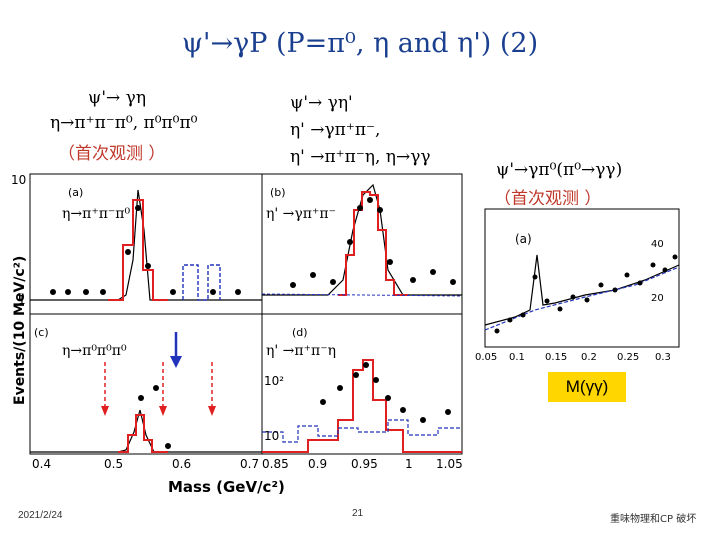 Image resolution: width=720 pixels, height=540 pixels. Describe the element at coordinates (385, 392) in the screenshot. I see `data-points-d` at that location.